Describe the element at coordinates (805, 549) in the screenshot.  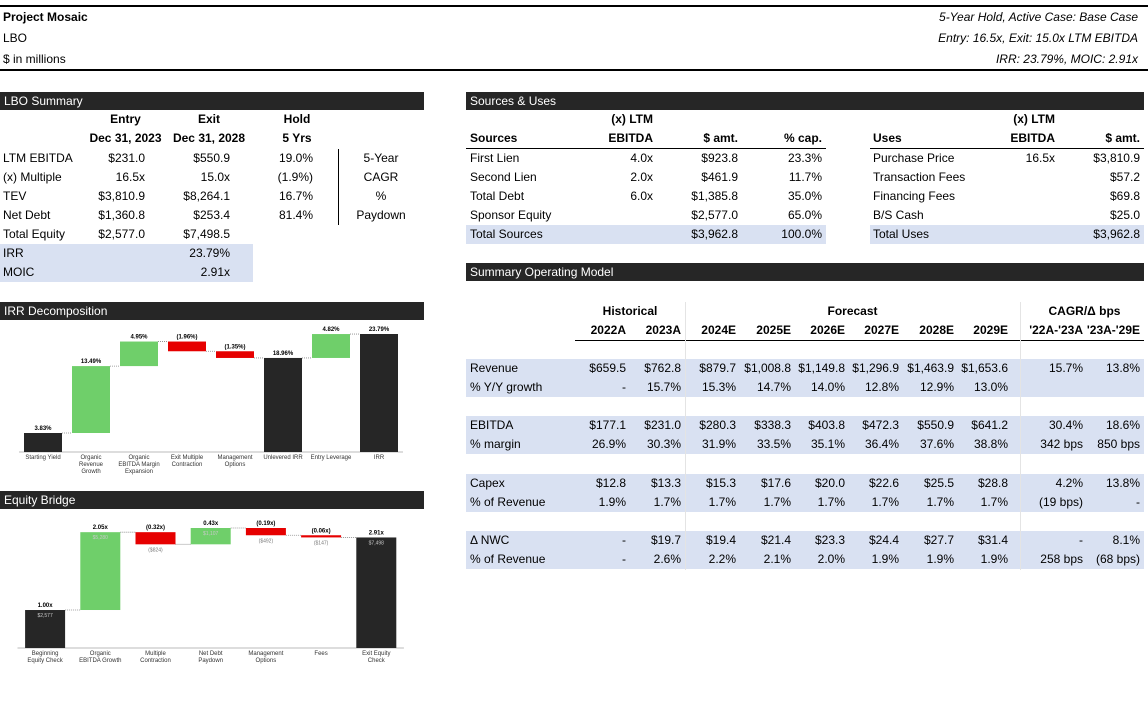
I see `row-bg` at that location.